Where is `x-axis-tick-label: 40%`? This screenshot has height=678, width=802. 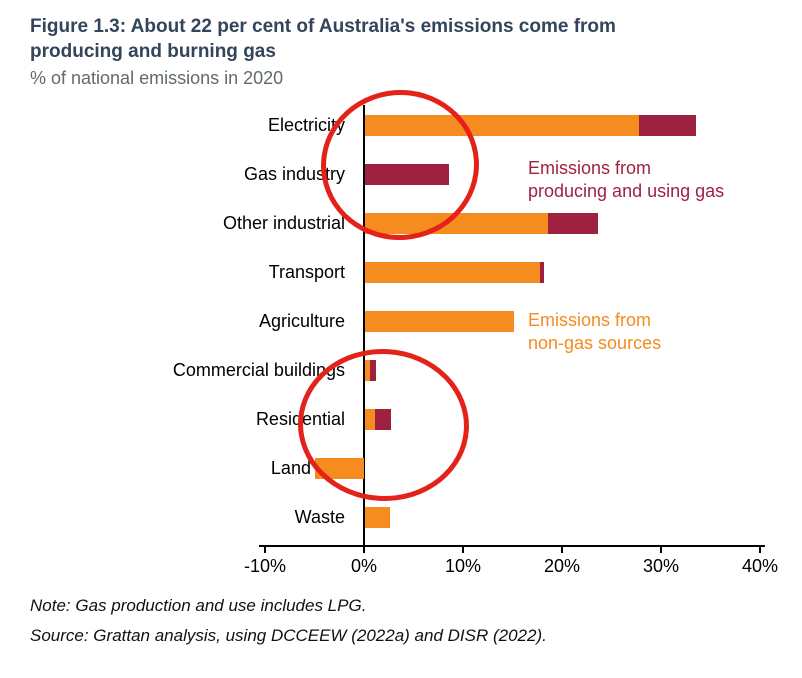 x-axis-tick-label: 40% is located at coordinates (760, 566).